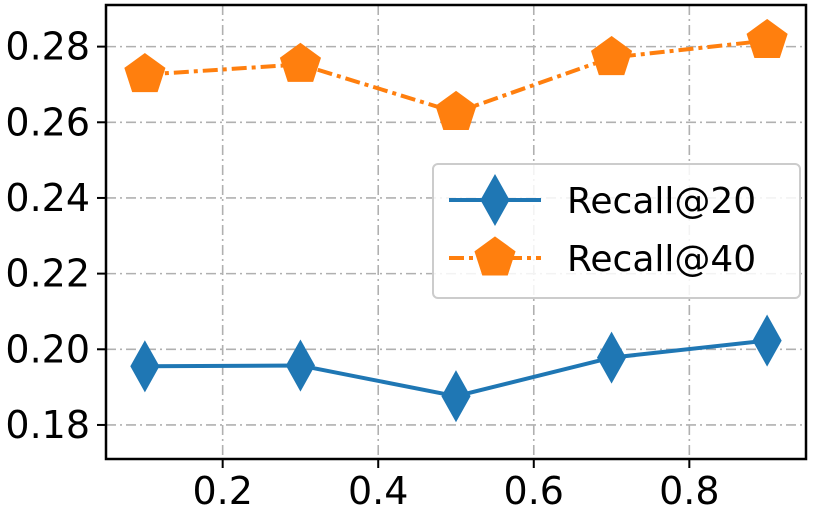 This screenshot has height=506, width=829. I want to click on legend-box, so click(616, 231).